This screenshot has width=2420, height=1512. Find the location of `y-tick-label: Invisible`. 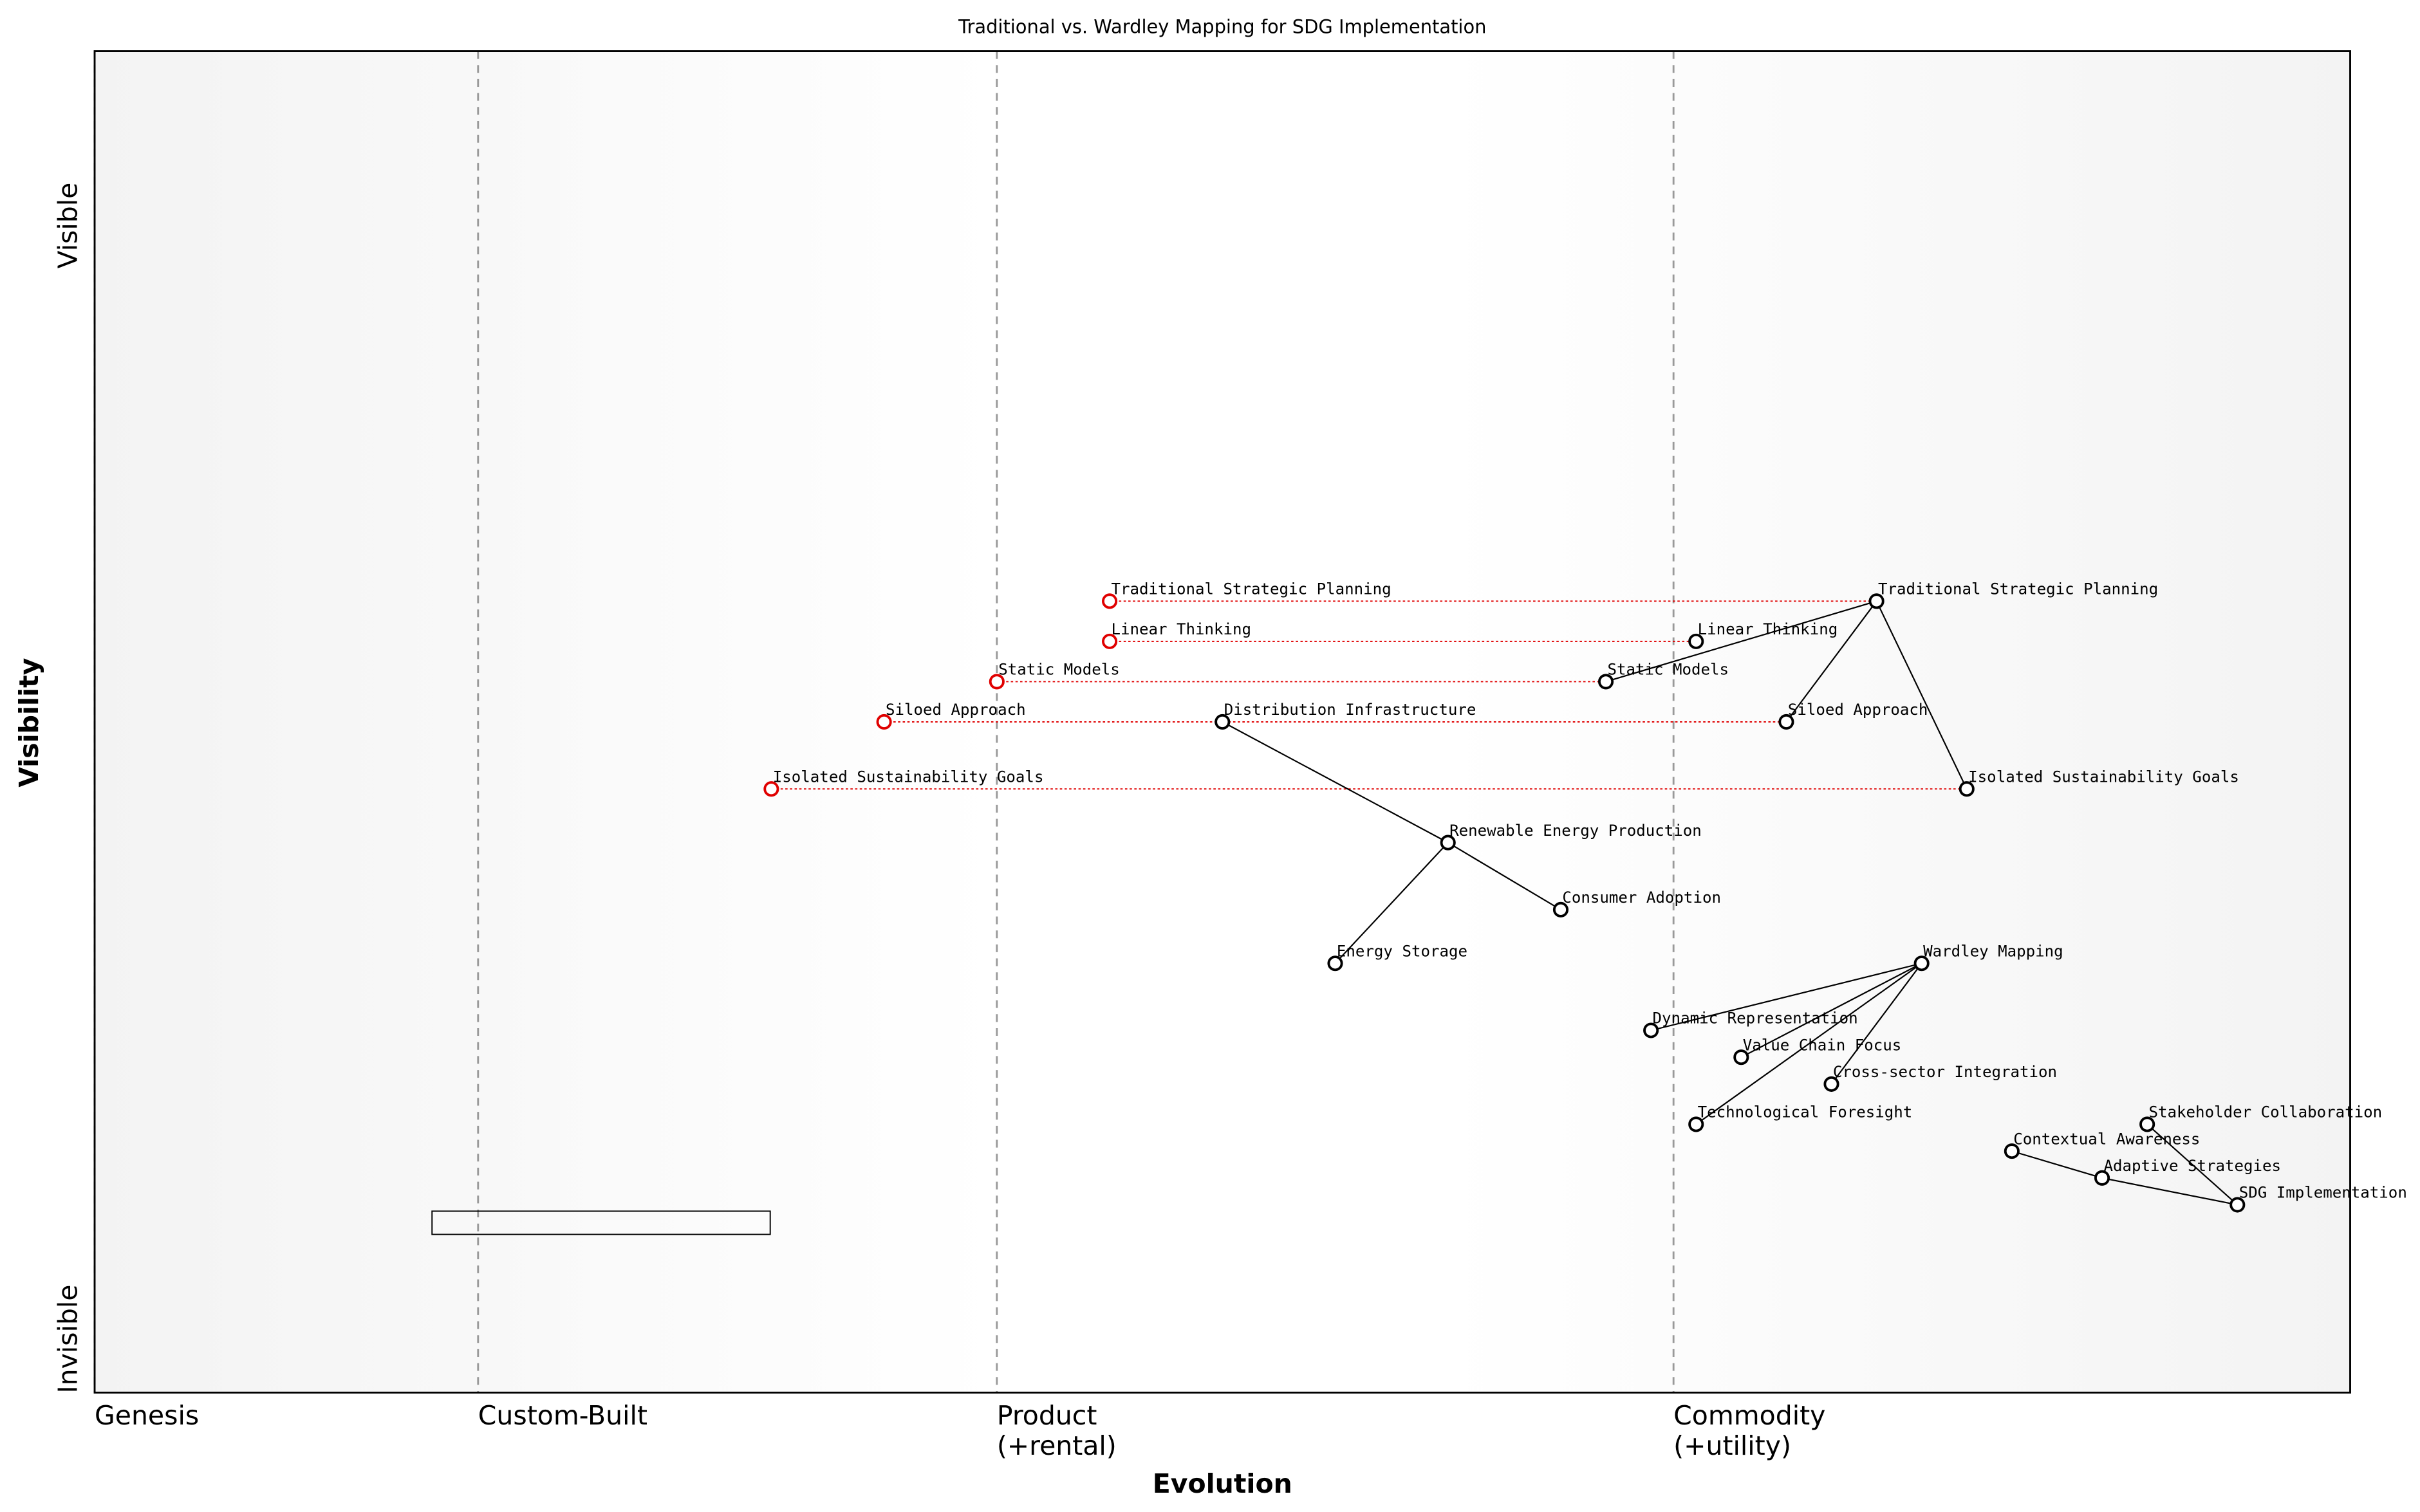

y-tick-label: Invisible is located at coordinates (67, 1339).